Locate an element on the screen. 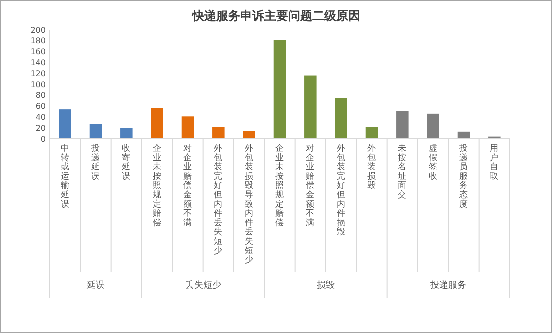 Image resolution: width=553 pixels, height=334 pixels. text: 丢失短少 is located at coordinates (203, 285).